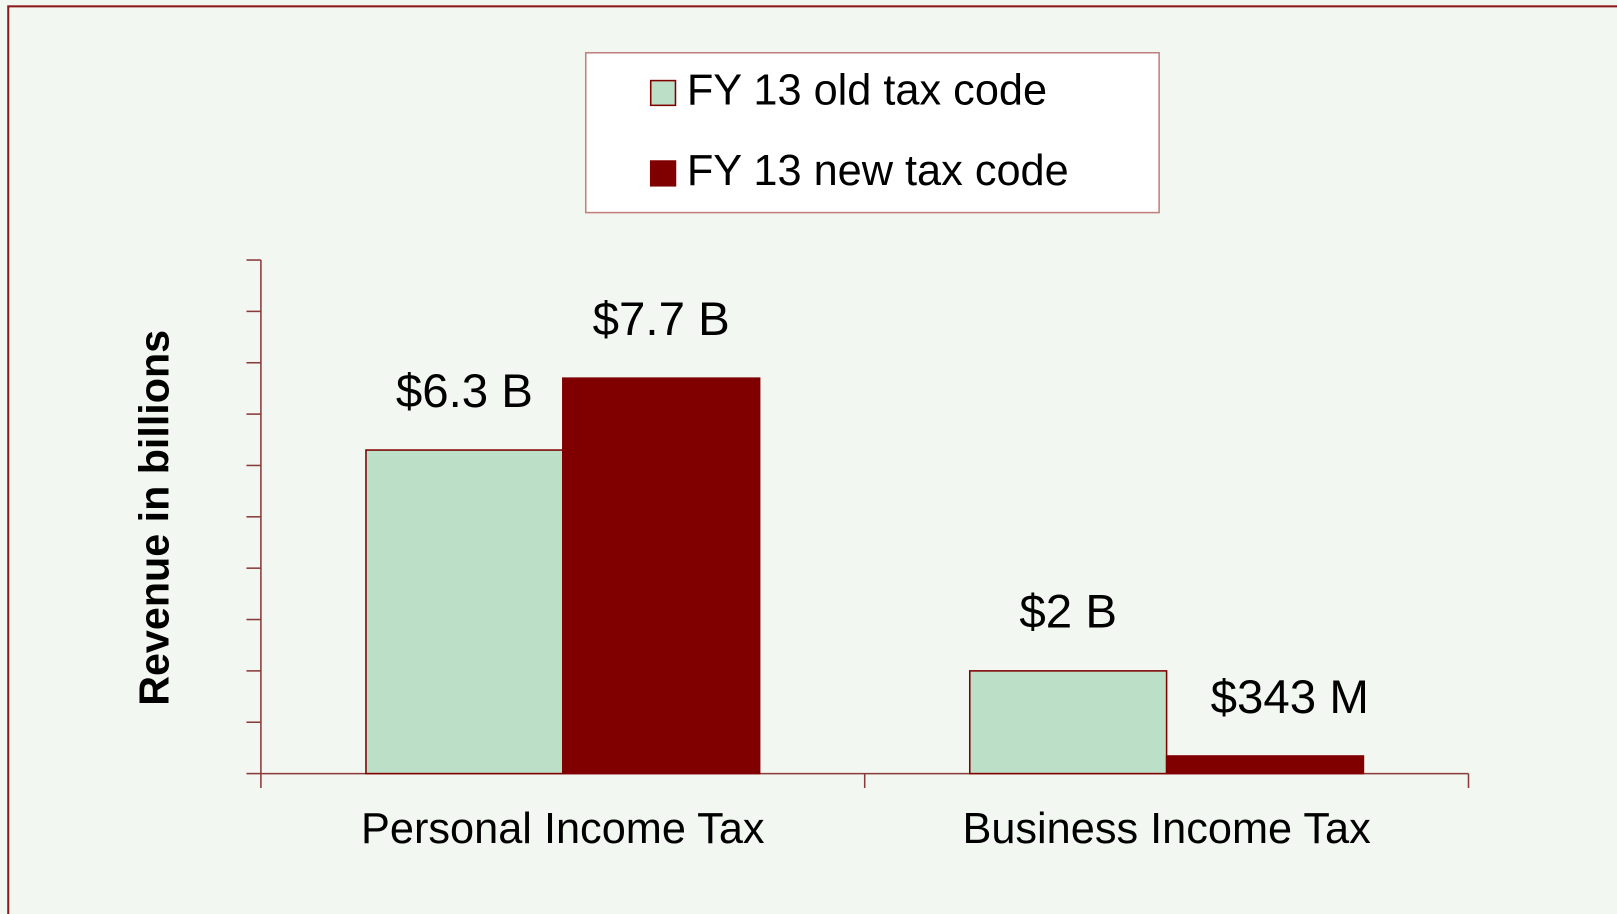 The height and width of the screenshot is (914, 1617). I want to click on y-axis-title: Revenue in billions, so click(155, 518).